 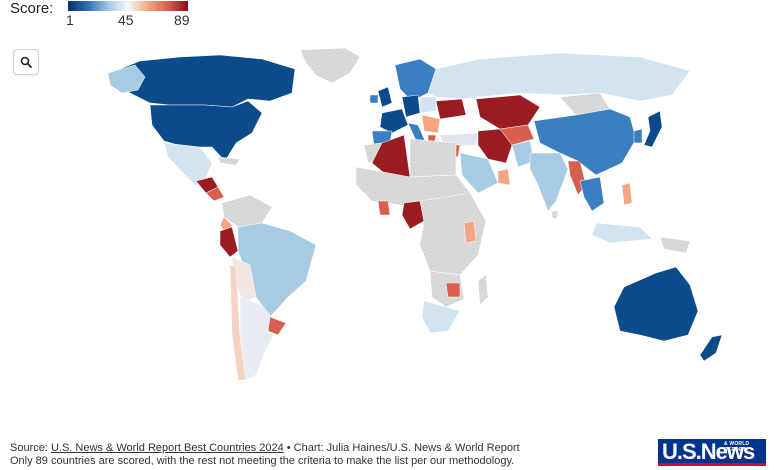 What do you see at coordinates (555, 215) in the screenshot?
I see `country-sri-lanka` at bounding box center [555, 215].